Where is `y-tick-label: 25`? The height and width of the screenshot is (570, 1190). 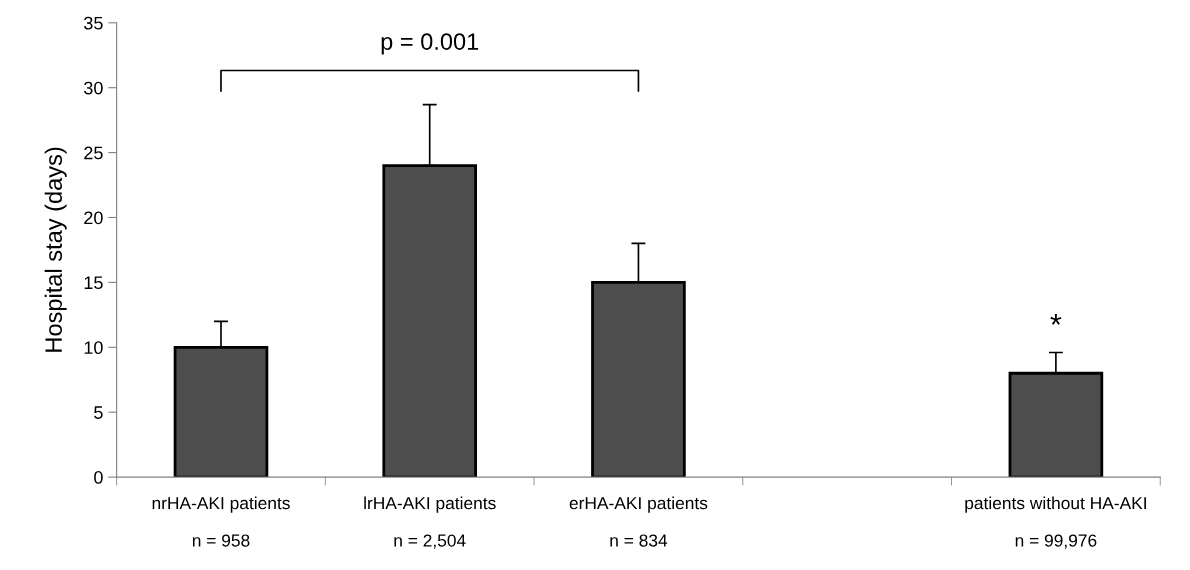 y-tick-label: 25 is located at coordinates (93, 153).